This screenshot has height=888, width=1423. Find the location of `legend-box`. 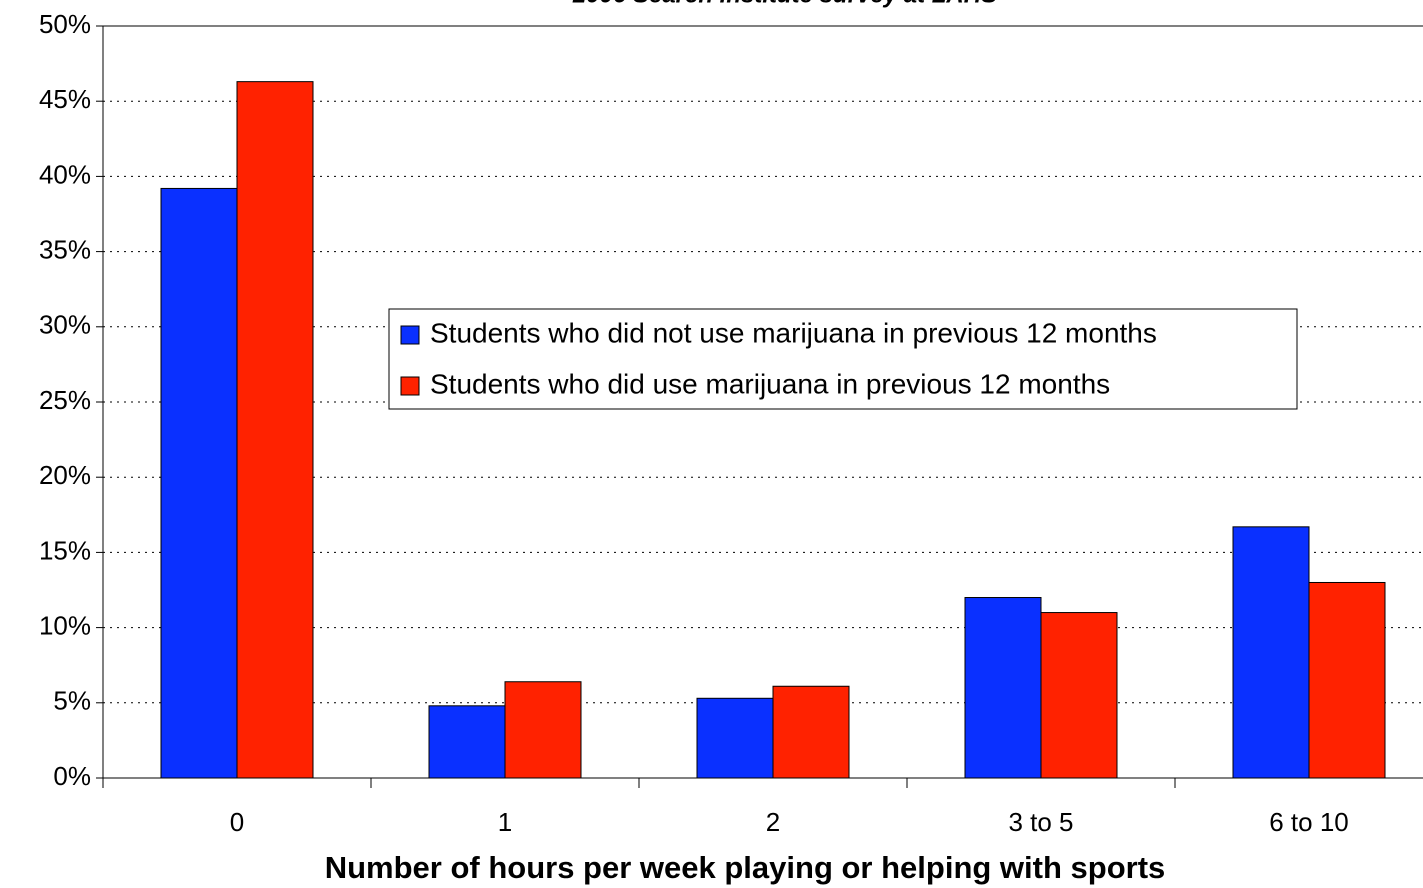

legend-box is located at coordinates (843, 359).